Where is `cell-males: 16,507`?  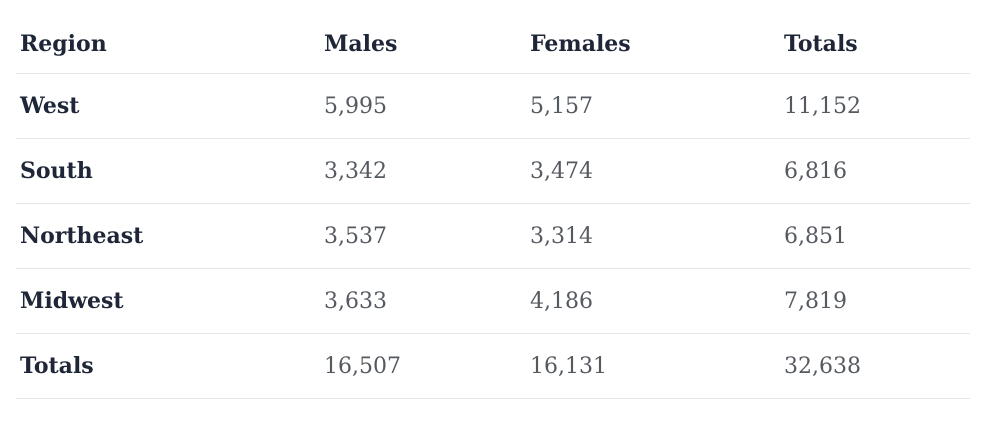
cell-males: 16,507 is located at coordinates (423, 366).